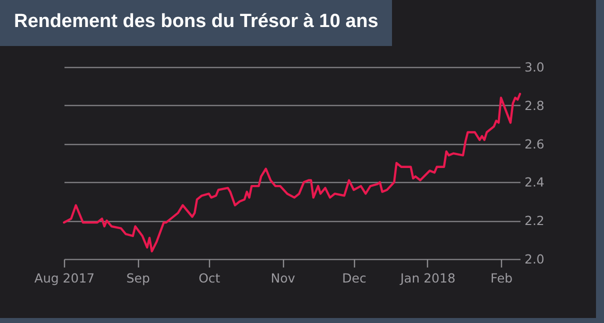  Describe the element at coordinates (501, 278) in the screenshot. I see `x-tick-label: Feb` at that location.